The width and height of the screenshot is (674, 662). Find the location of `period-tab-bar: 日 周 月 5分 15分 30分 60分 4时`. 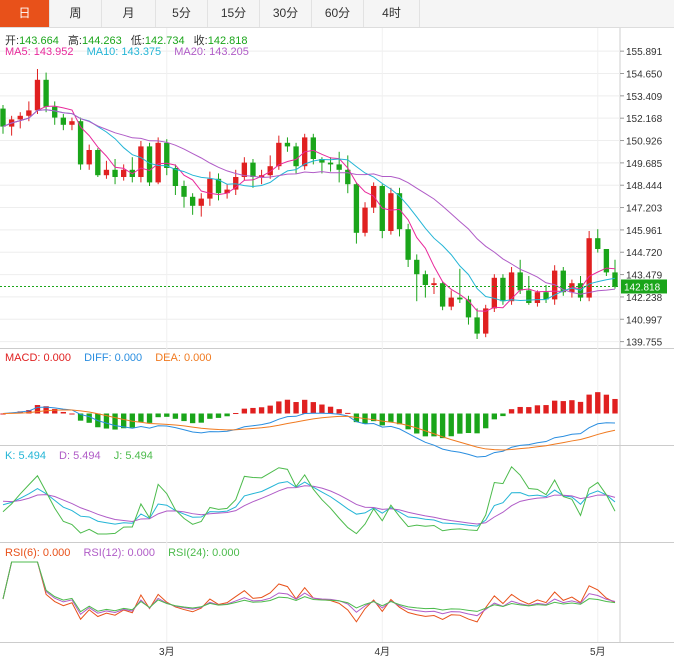

period-tab-bar: 日 周 月 5分 15分 30分 60分 4时 is located at coordinates (337, 14).